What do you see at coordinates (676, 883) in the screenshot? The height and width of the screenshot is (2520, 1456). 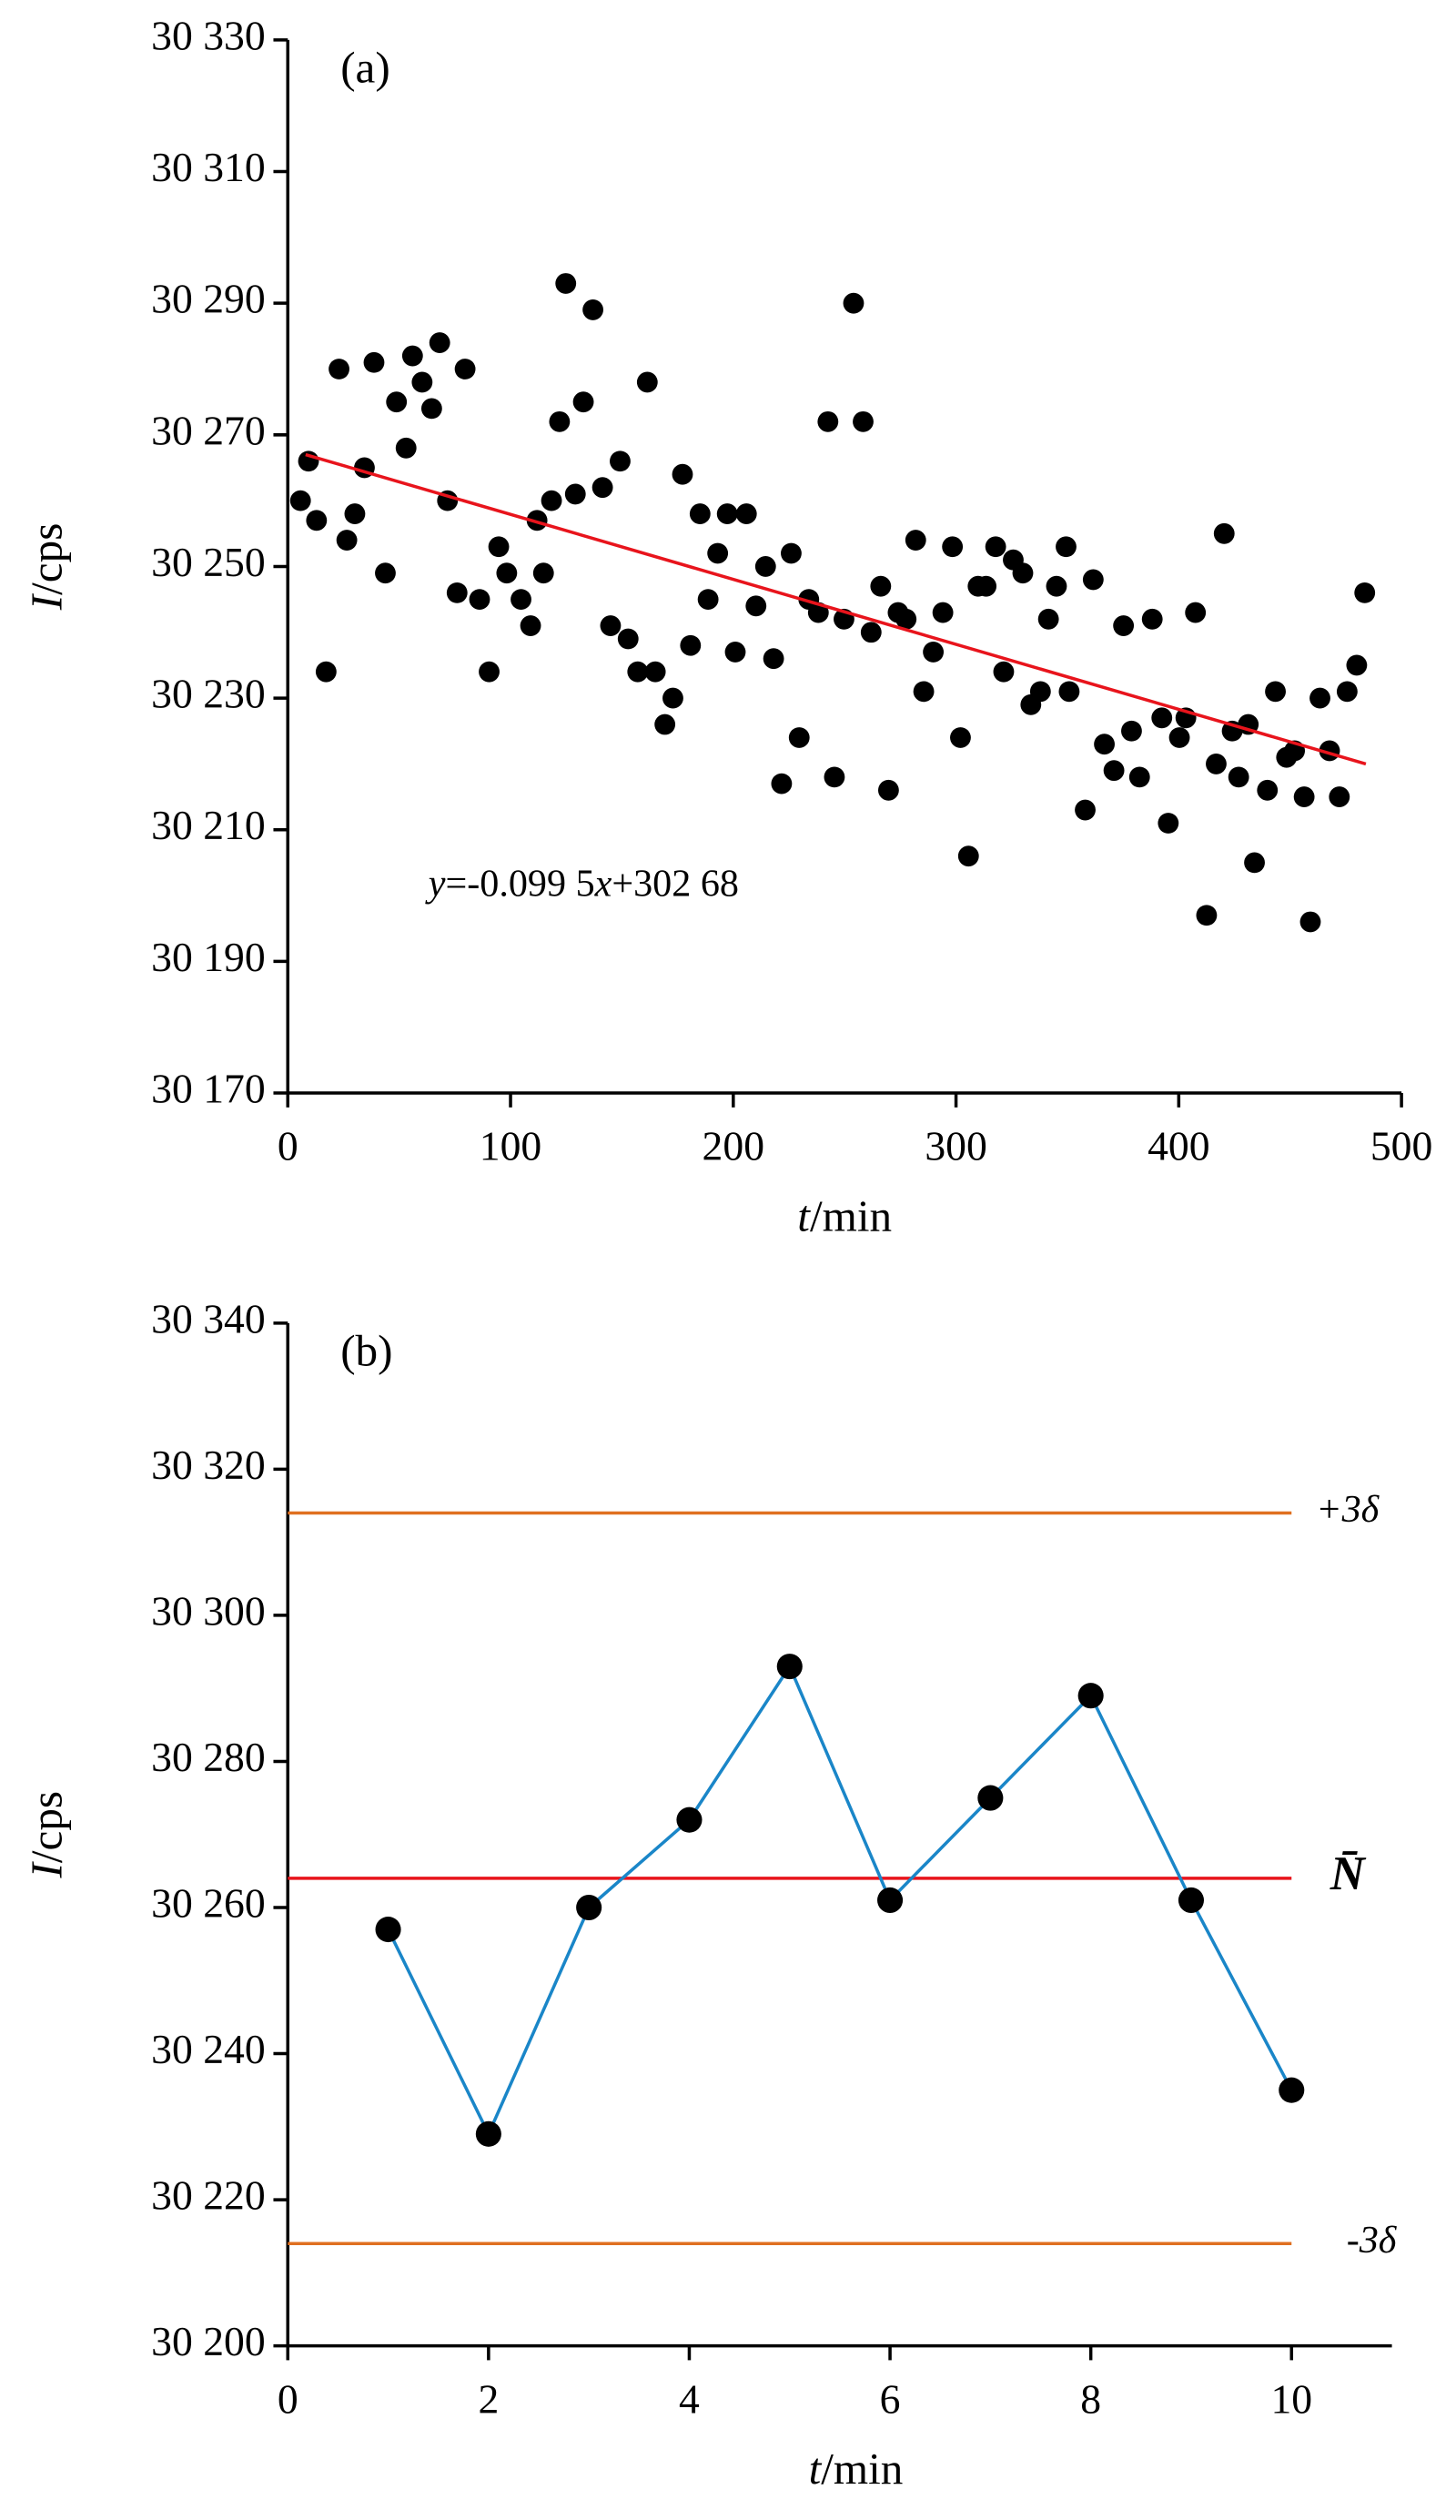 I see `equation-part: +302 68` at bounding box center [676, 883].